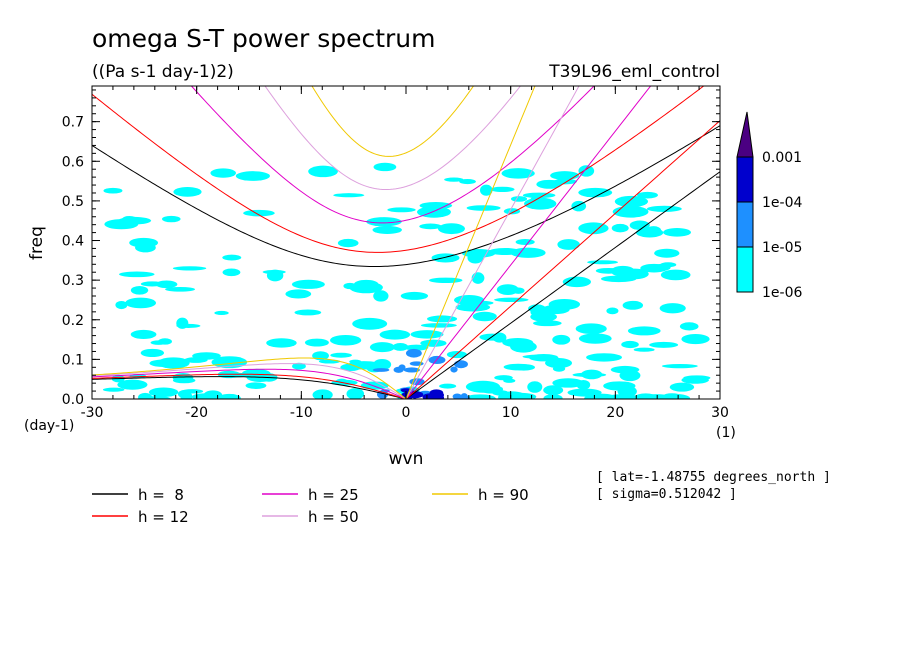 Image resolution: width=904 pixels, height=654 pixels. What do you see at coordinates (406, 413) in the screenshot?
I see `x-tick-label: 0` at bounding box center [406, 413].